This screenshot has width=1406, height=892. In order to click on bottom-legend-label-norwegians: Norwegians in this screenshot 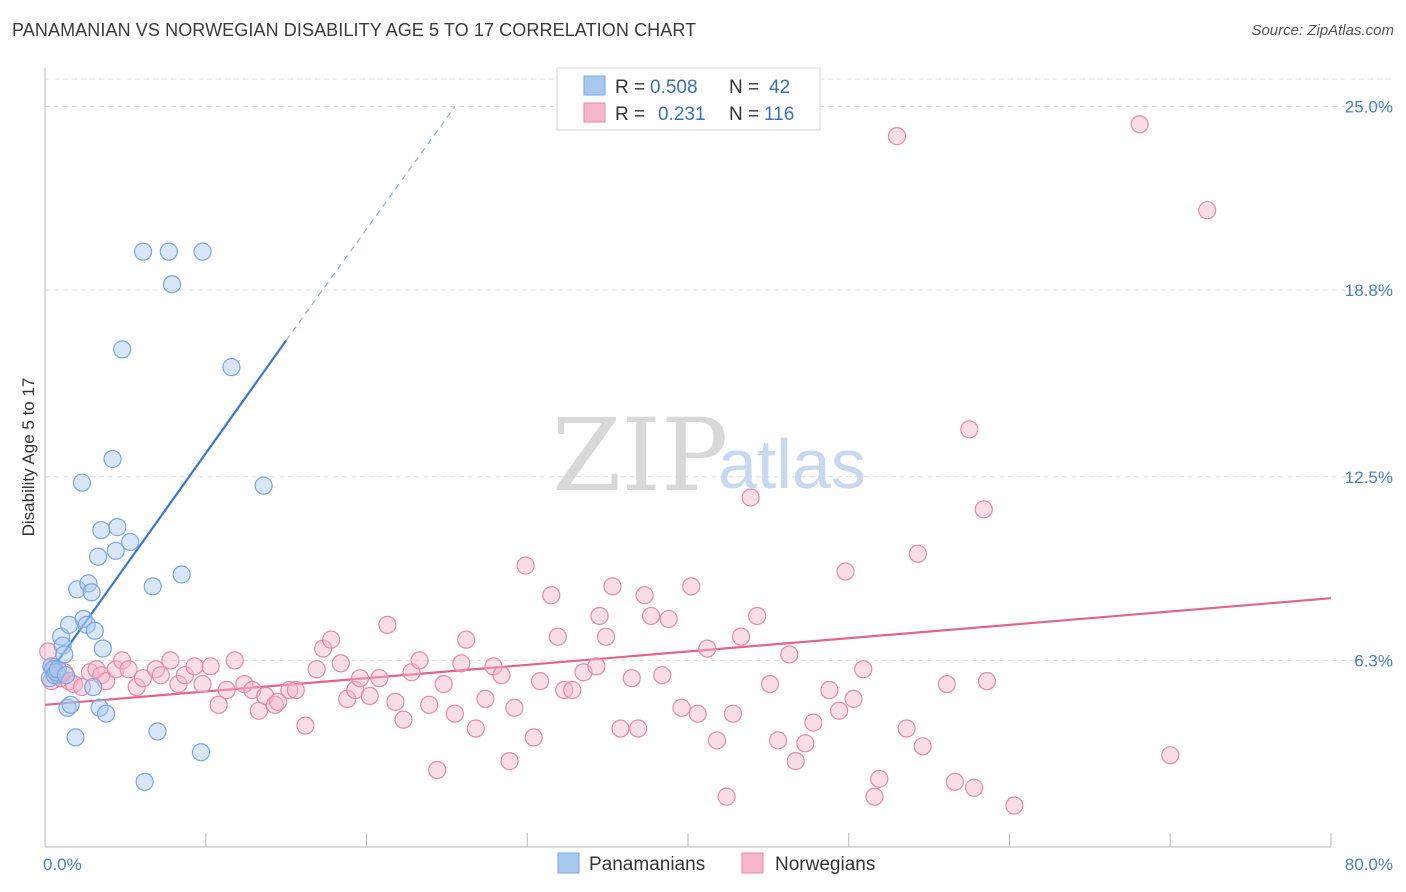, I will do `click(825, 864)`.